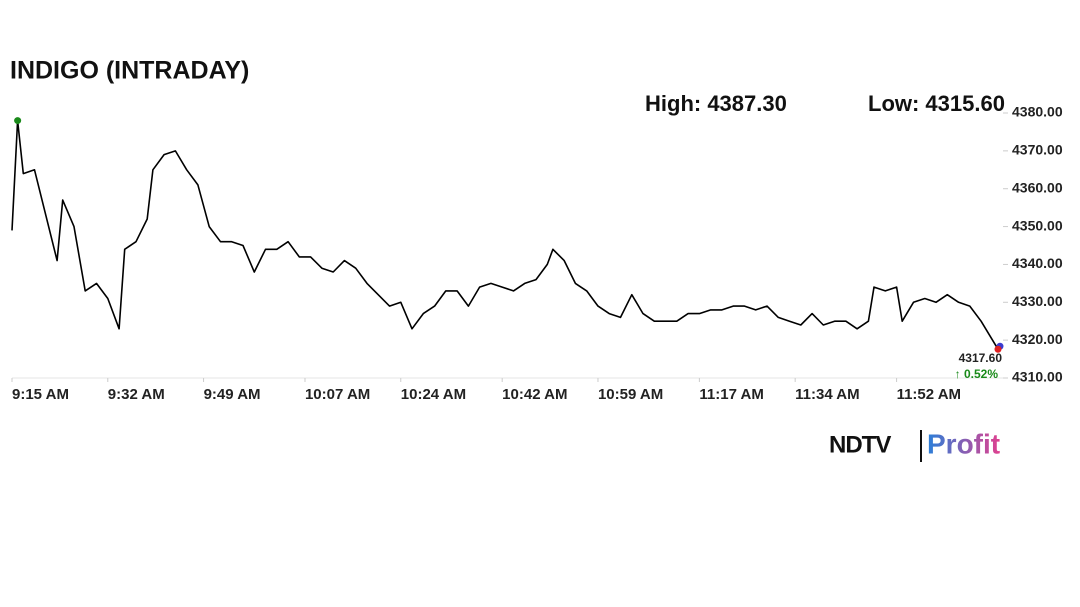 The width and height of the screenshot is (1080, 607). Describe the element at coordinates (716, 103) in the screenshot. I see `high-label: High: 4387.30` at that location.